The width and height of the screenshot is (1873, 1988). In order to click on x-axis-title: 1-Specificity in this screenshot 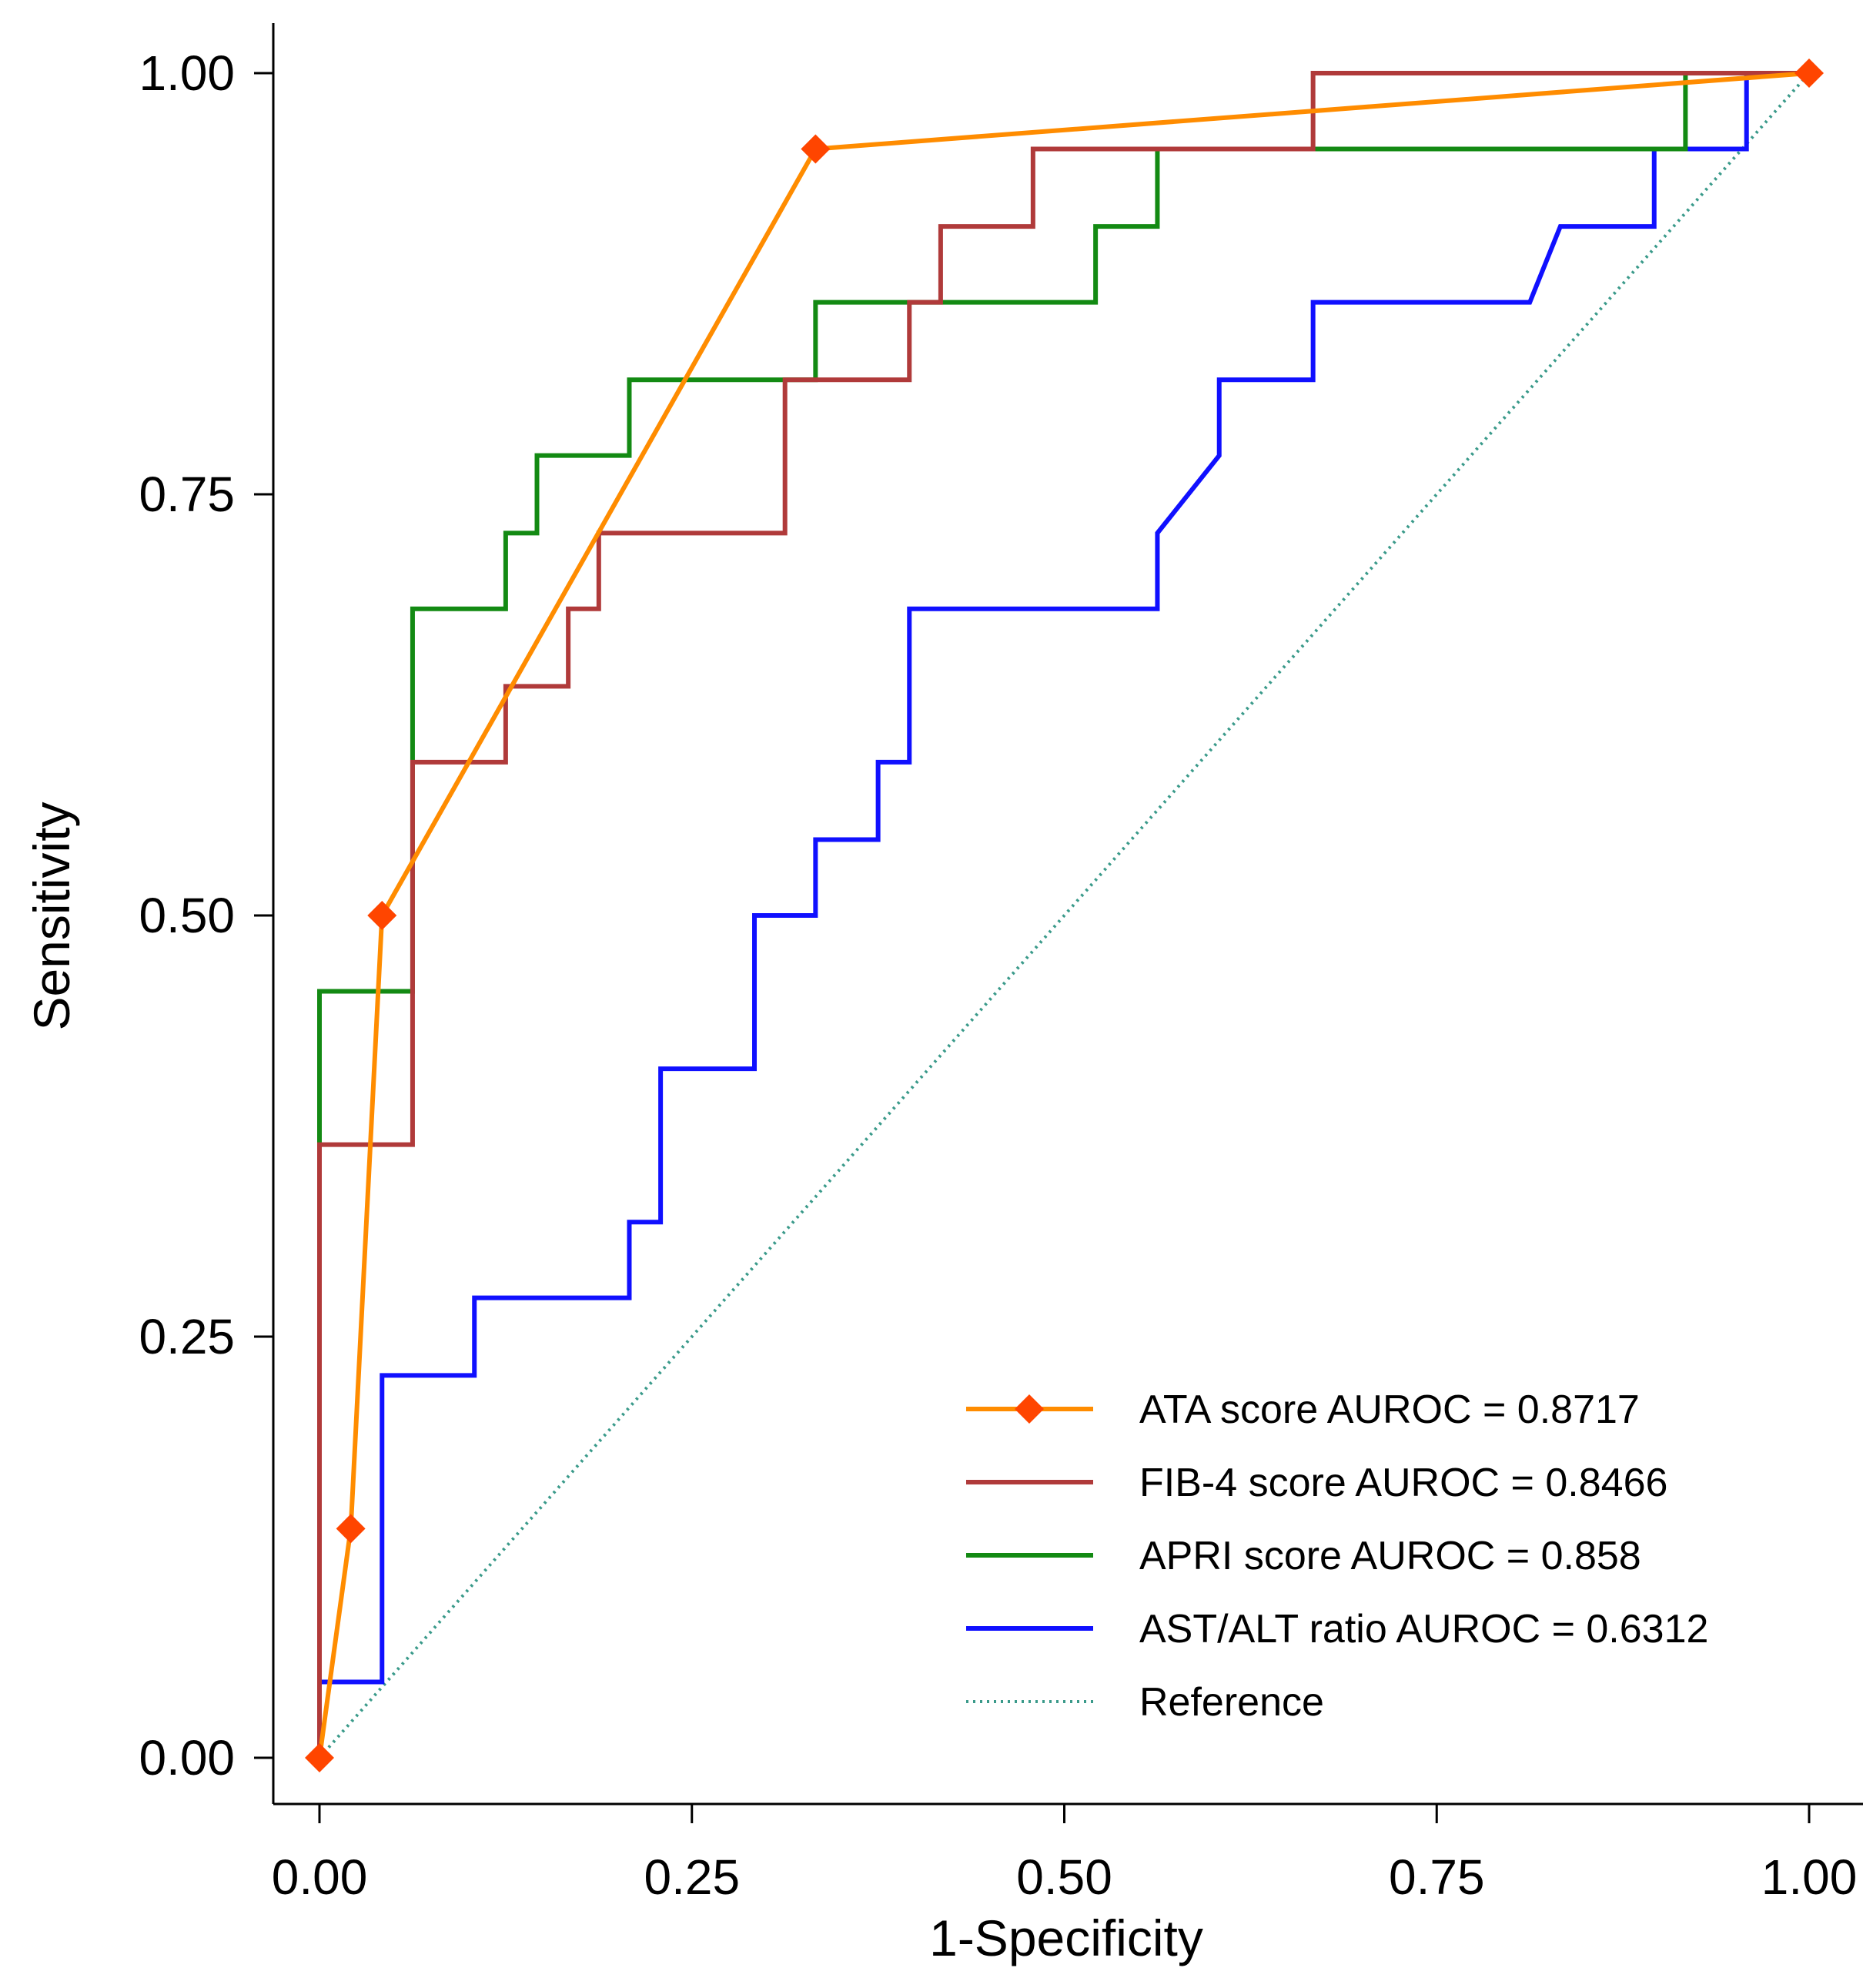, I will do `click(1066, 1938)`.